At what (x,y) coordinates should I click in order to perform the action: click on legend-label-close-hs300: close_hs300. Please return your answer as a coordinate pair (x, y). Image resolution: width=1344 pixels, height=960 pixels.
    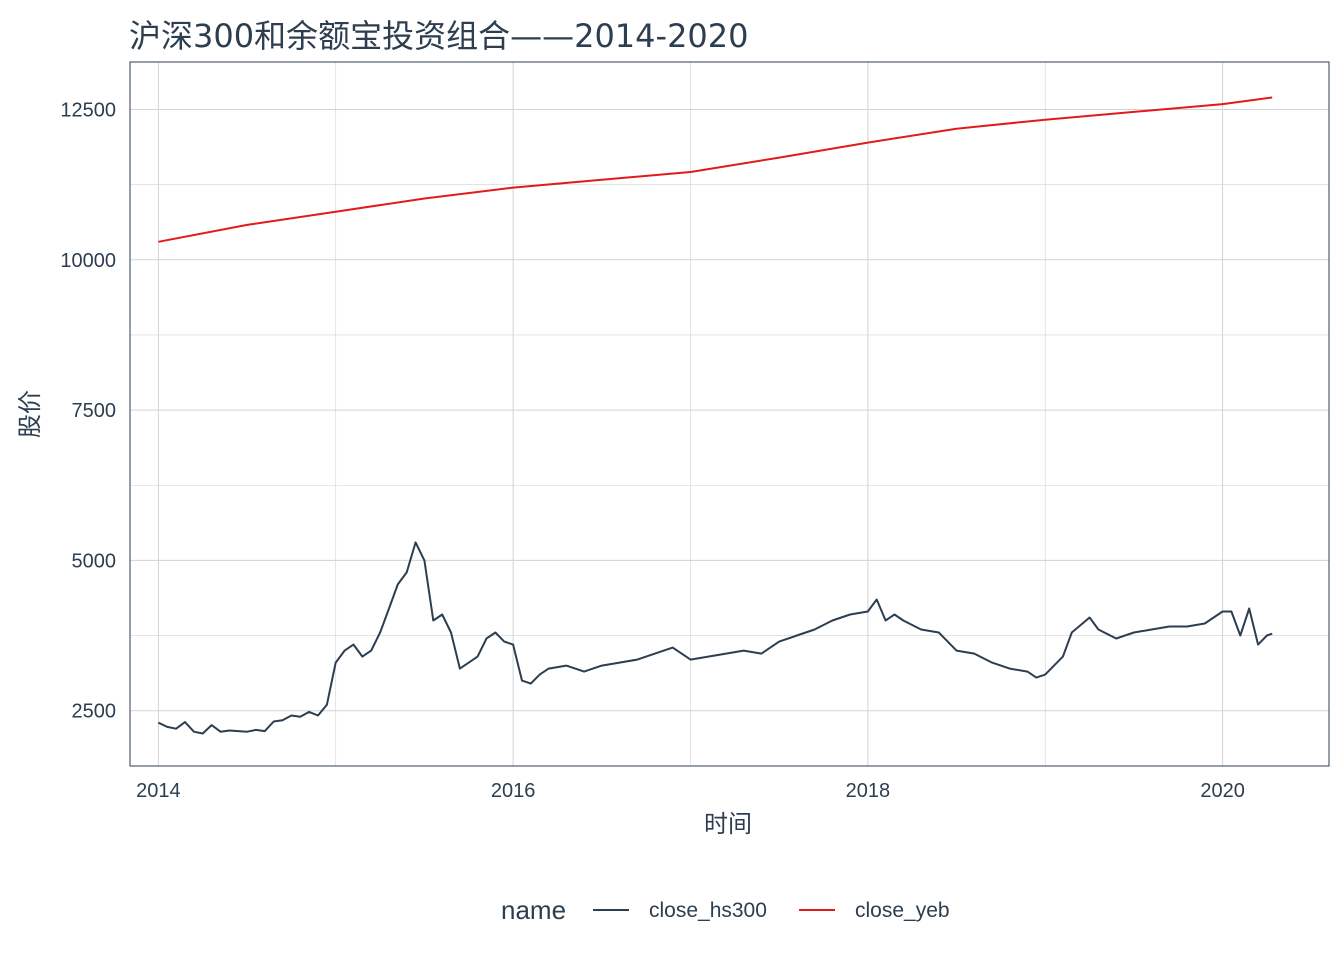
    Looking at the image, I should click on (708, 910).